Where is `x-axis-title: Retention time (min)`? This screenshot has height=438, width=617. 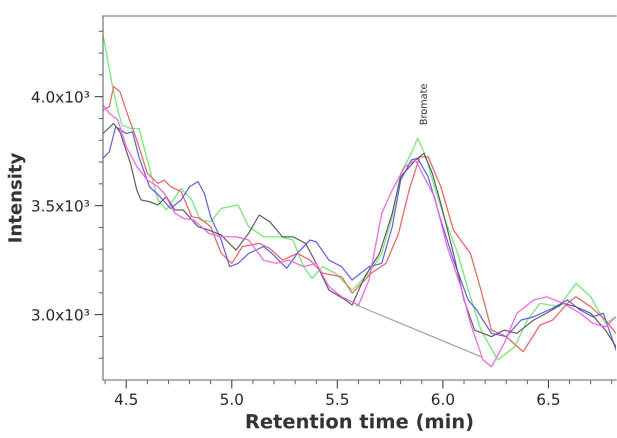 x-axis-title: Retention time (min) is located at coordinates (359, 422).